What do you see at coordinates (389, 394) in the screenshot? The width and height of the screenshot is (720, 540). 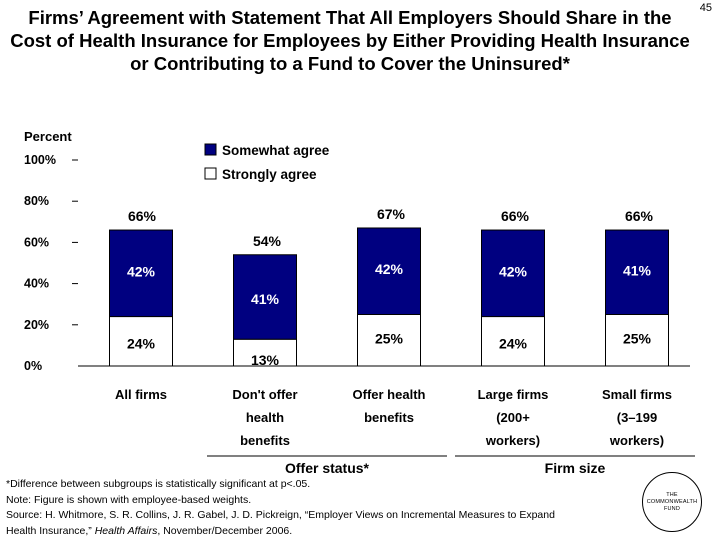 I see `x-tick-label: Offer health` at bounding box center [389, 394].